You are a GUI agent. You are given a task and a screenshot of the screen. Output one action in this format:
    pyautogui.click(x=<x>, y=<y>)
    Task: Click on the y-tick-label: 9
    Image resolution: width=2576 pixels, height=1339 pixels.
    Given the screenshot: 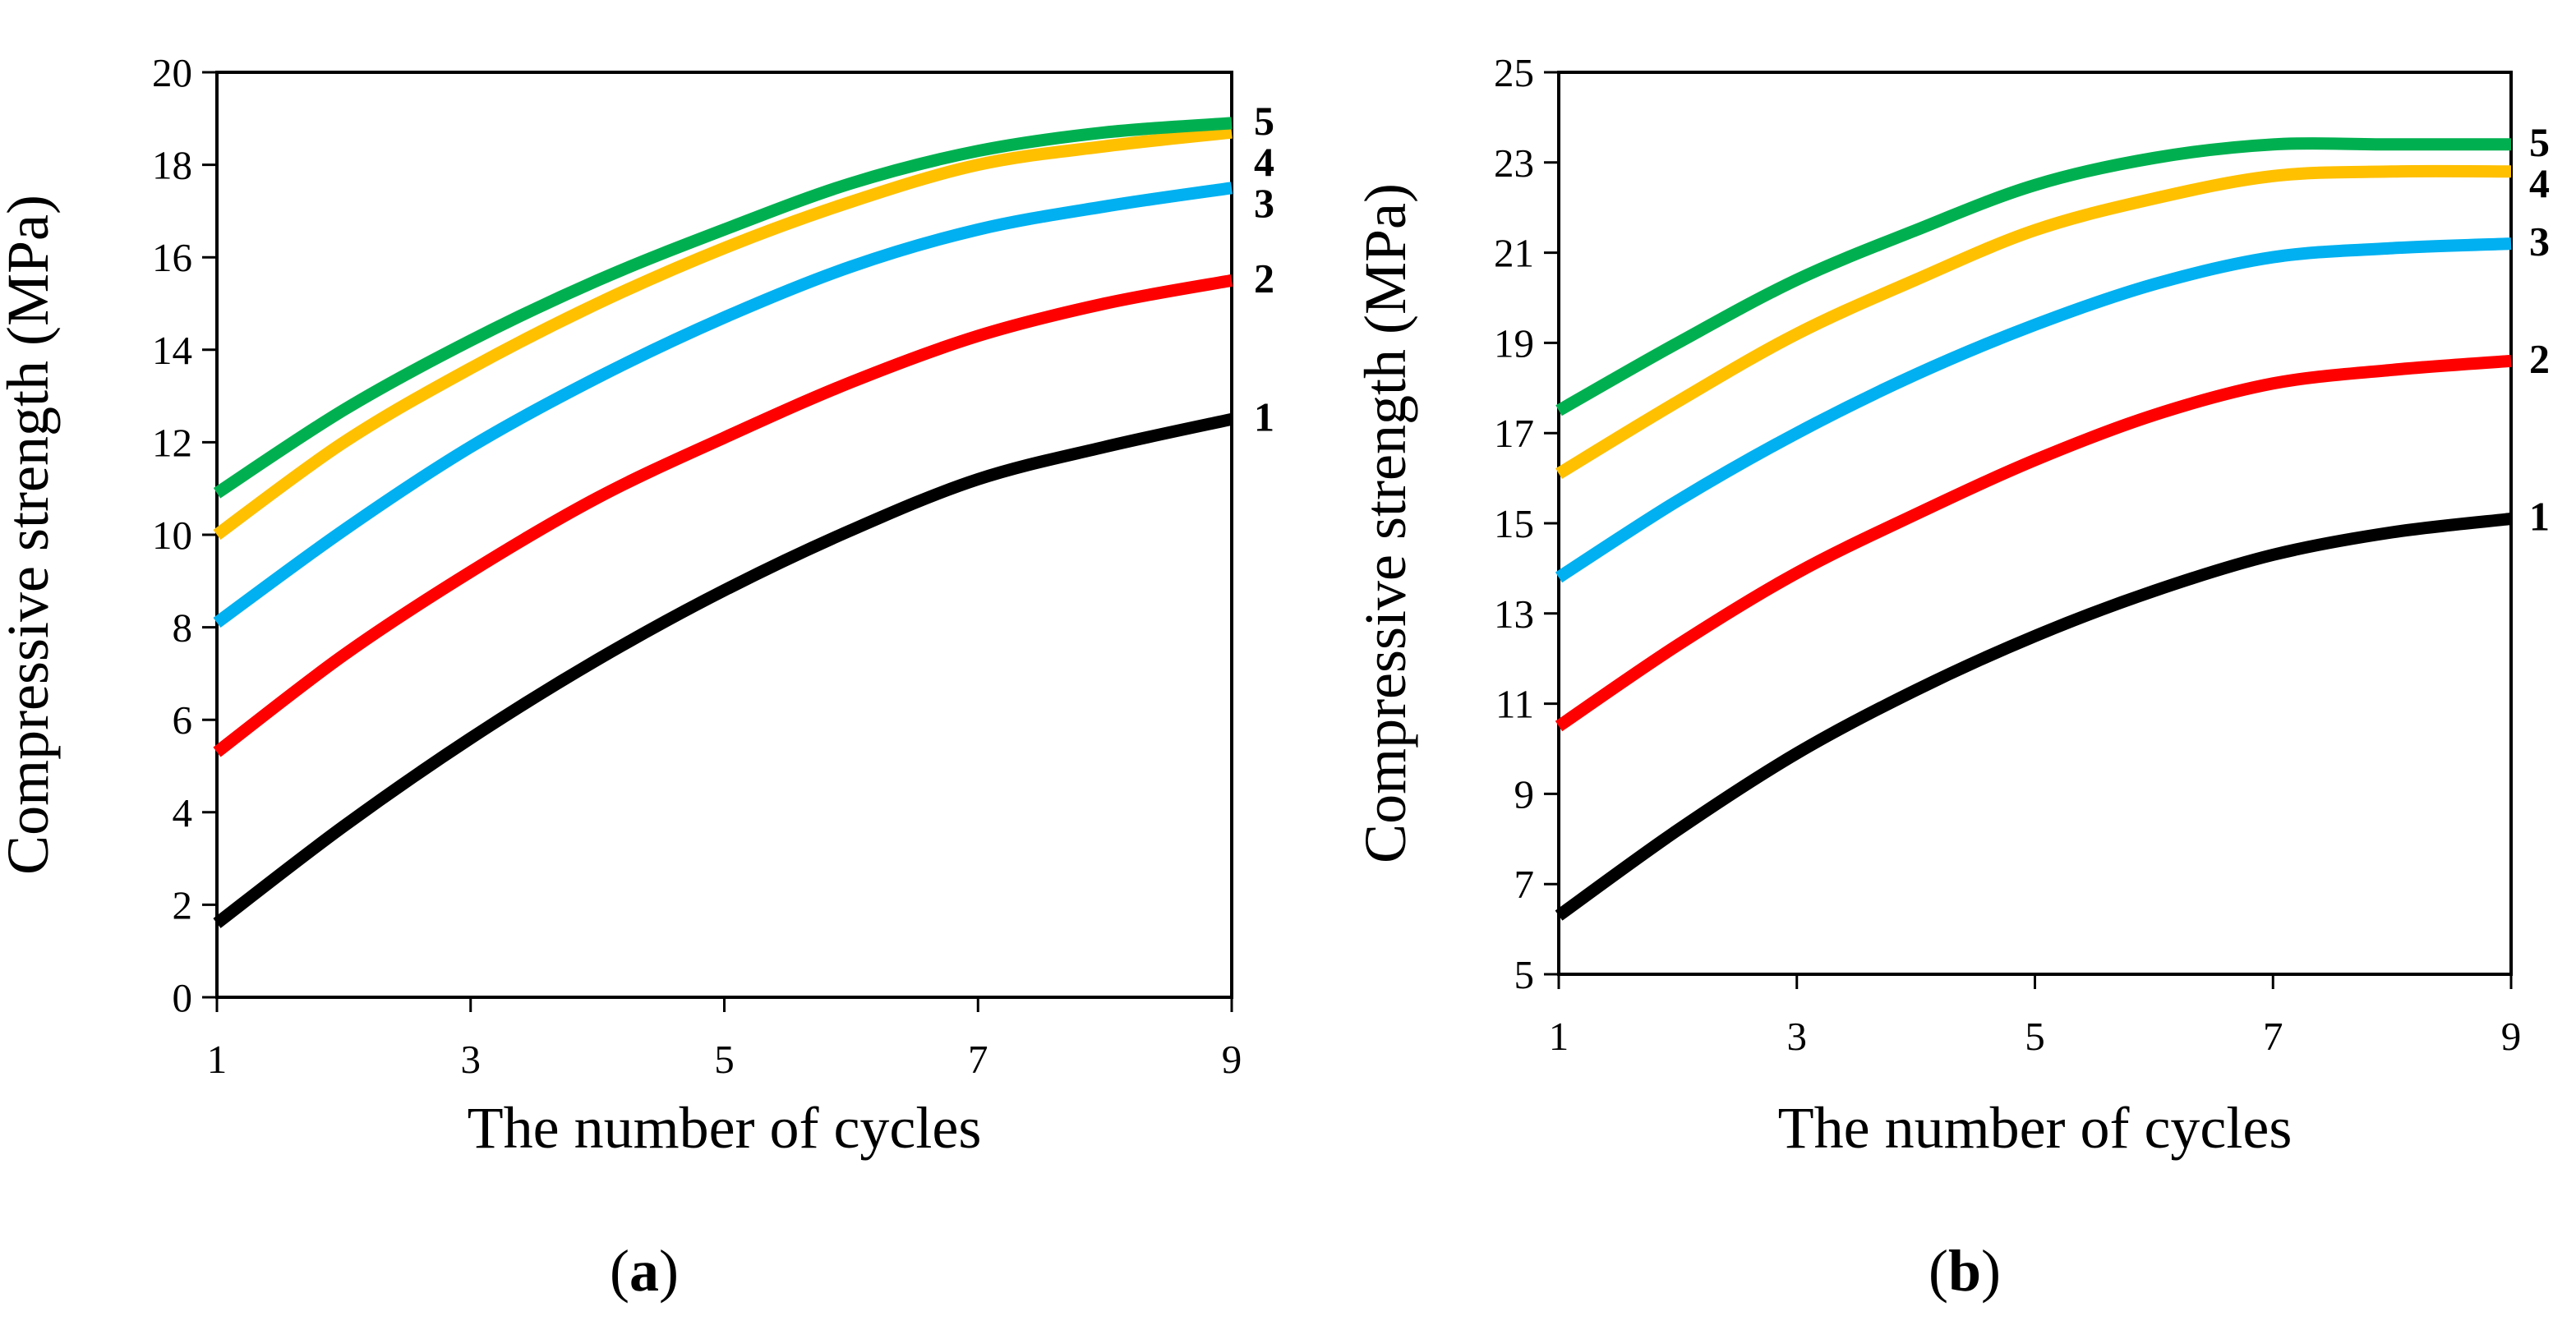 What is the action you would take?
    pyautogui.click(x=1524, y=794)
    